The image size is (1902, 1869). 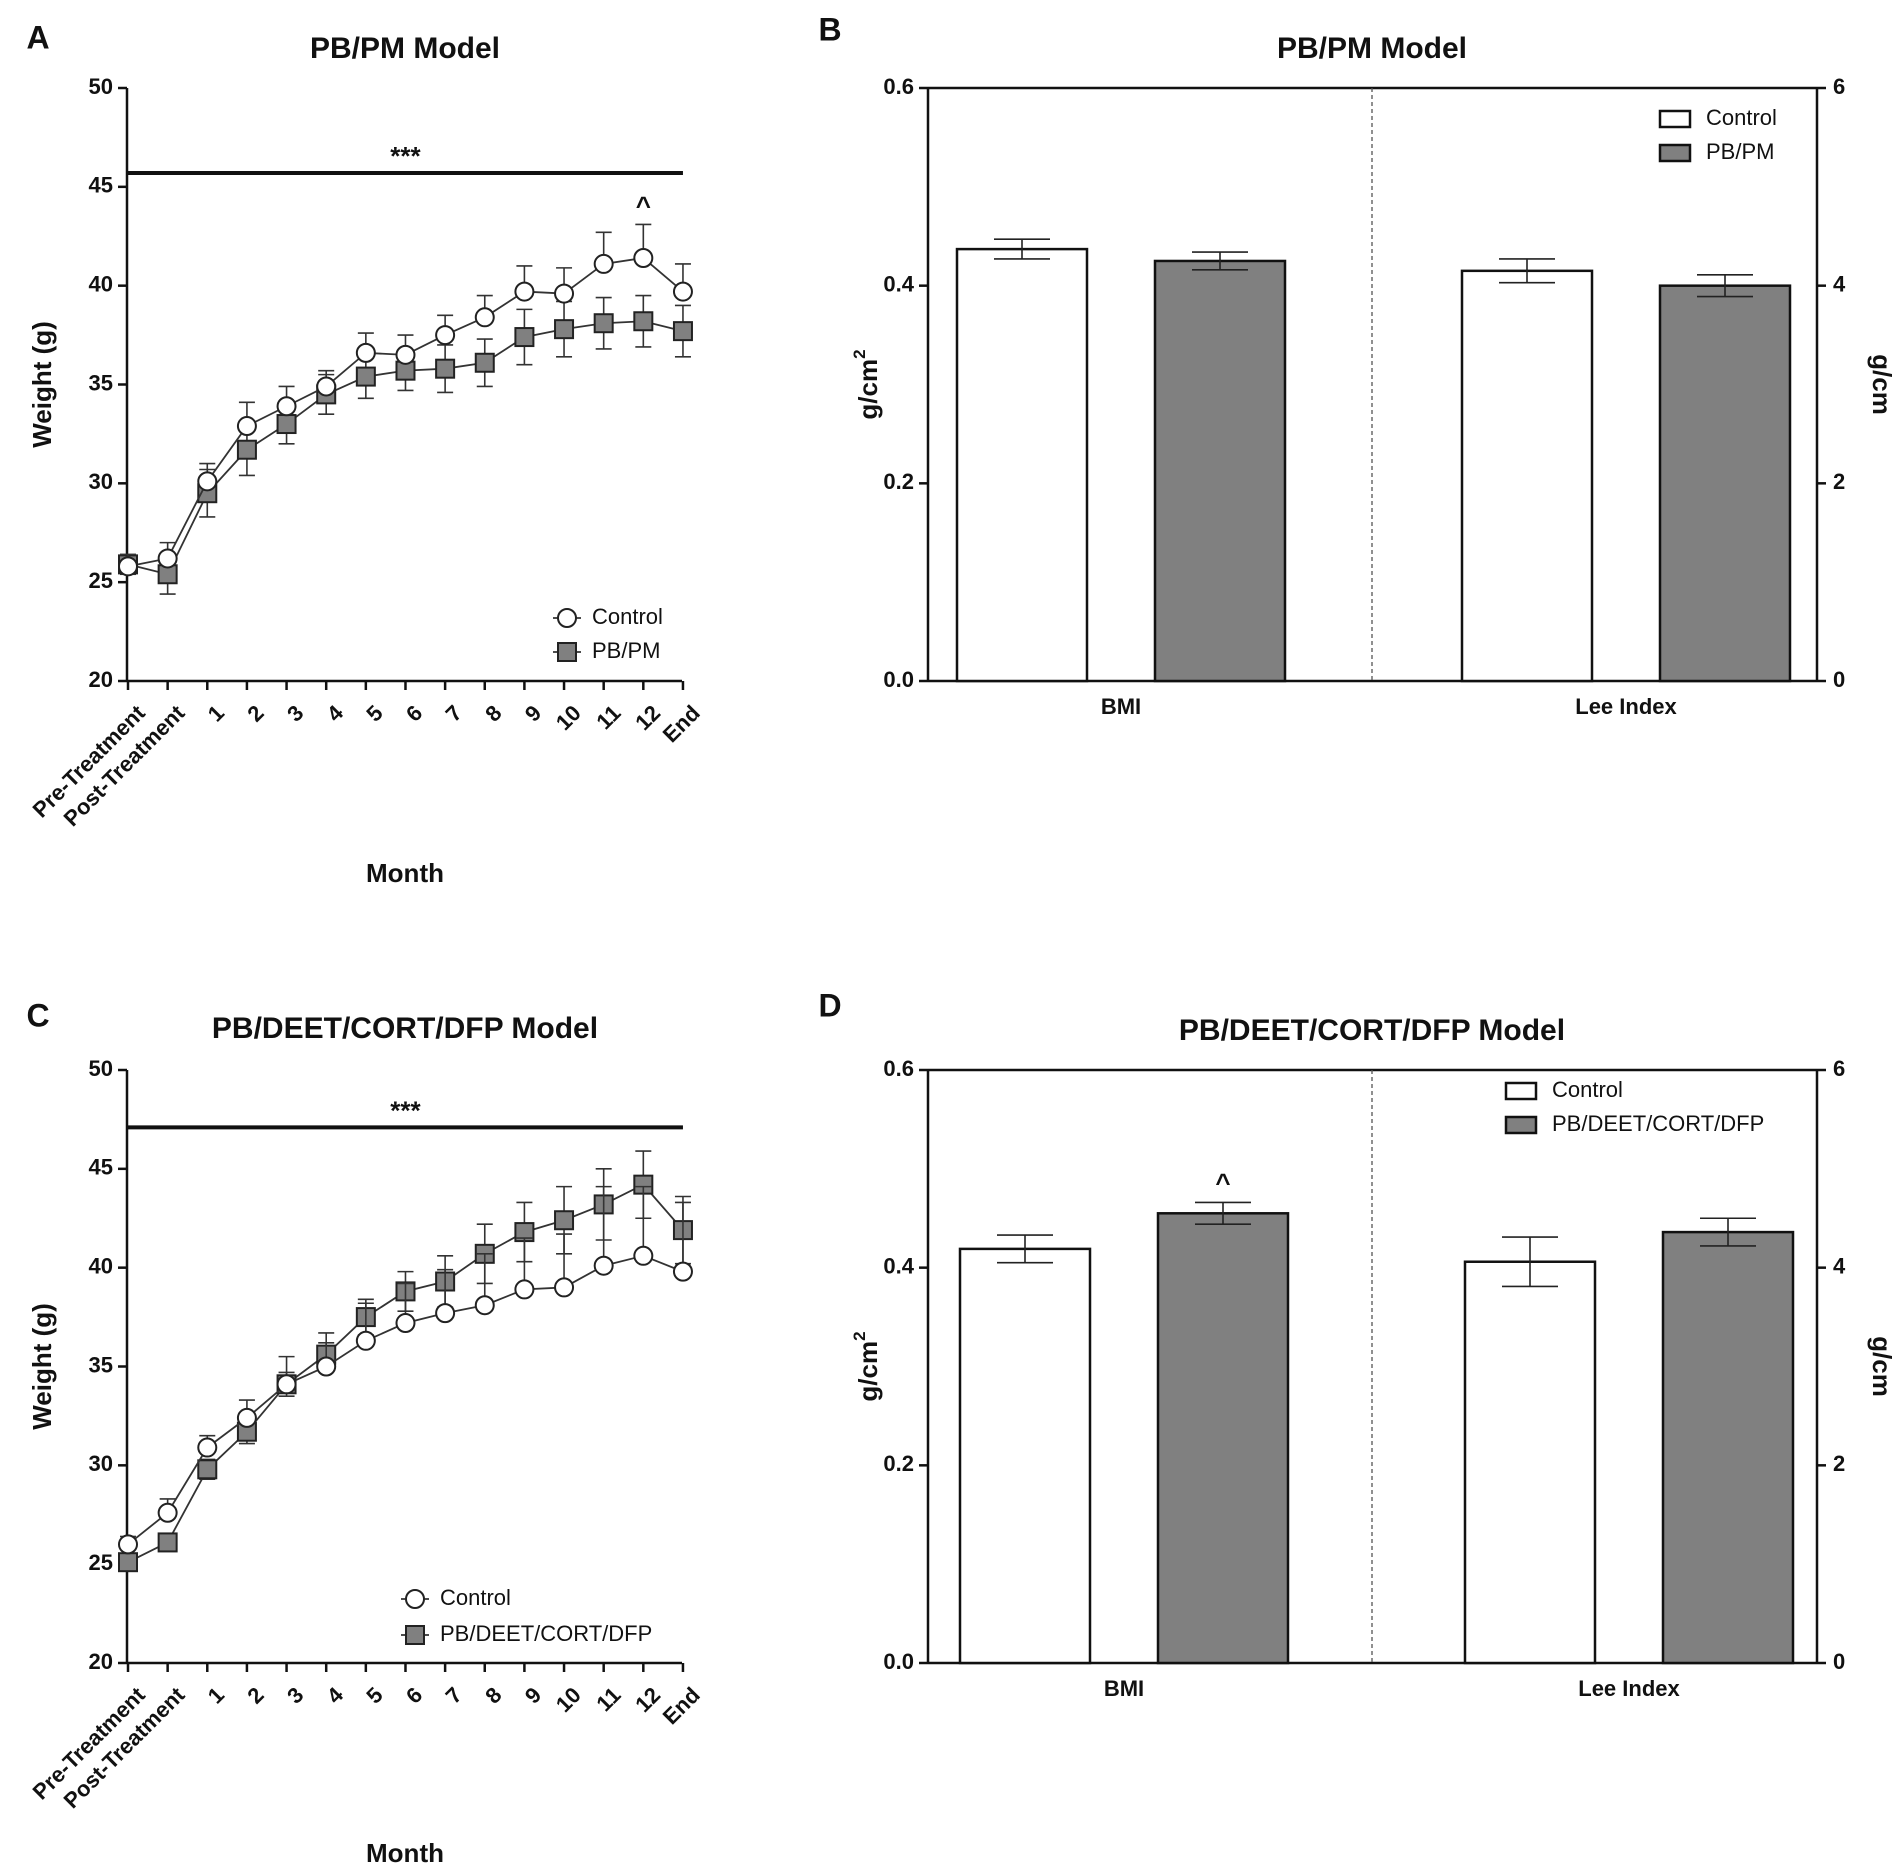 I want to click on annotation-caret: ^, so click(x=1222, y=1183).